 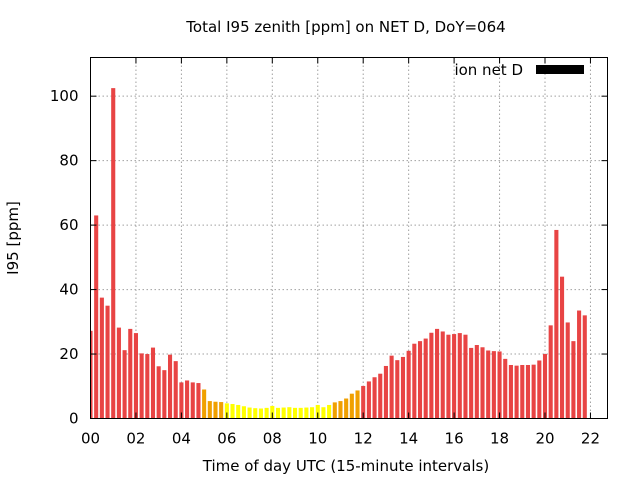 I want to click on x-tick-label: 08, so click(x=272, y=439).